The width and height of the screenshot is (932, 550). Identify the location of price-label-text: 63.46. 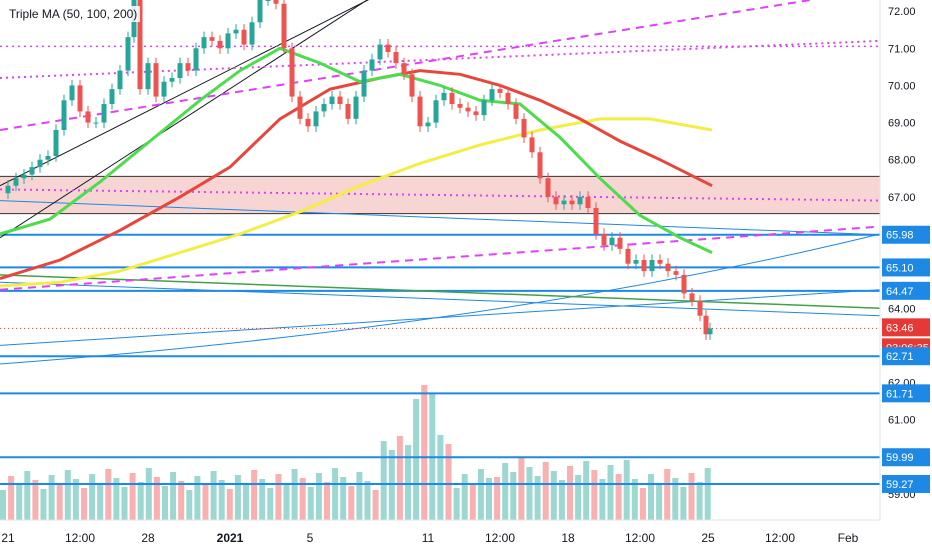
(900, 328).